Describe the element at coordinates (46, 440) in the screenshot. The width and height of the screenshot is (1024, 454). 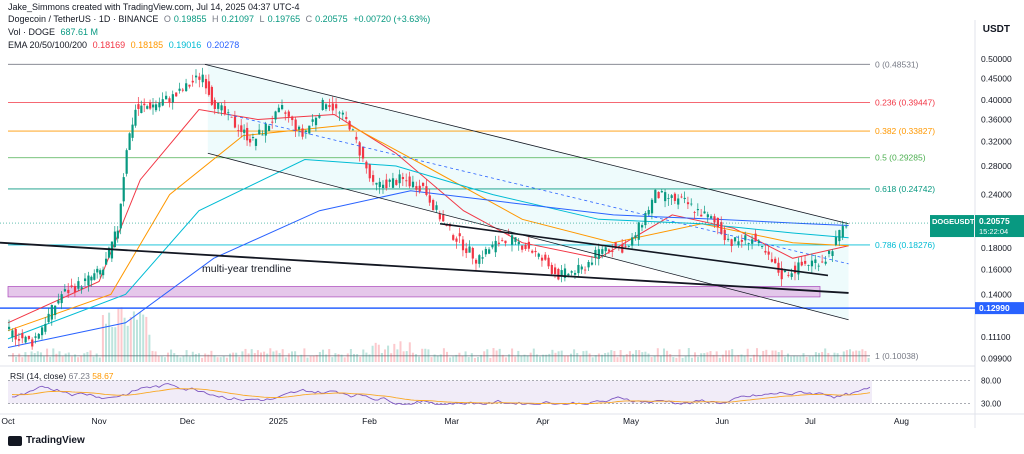
I see `tradingview-logo: TradingView` at that location.